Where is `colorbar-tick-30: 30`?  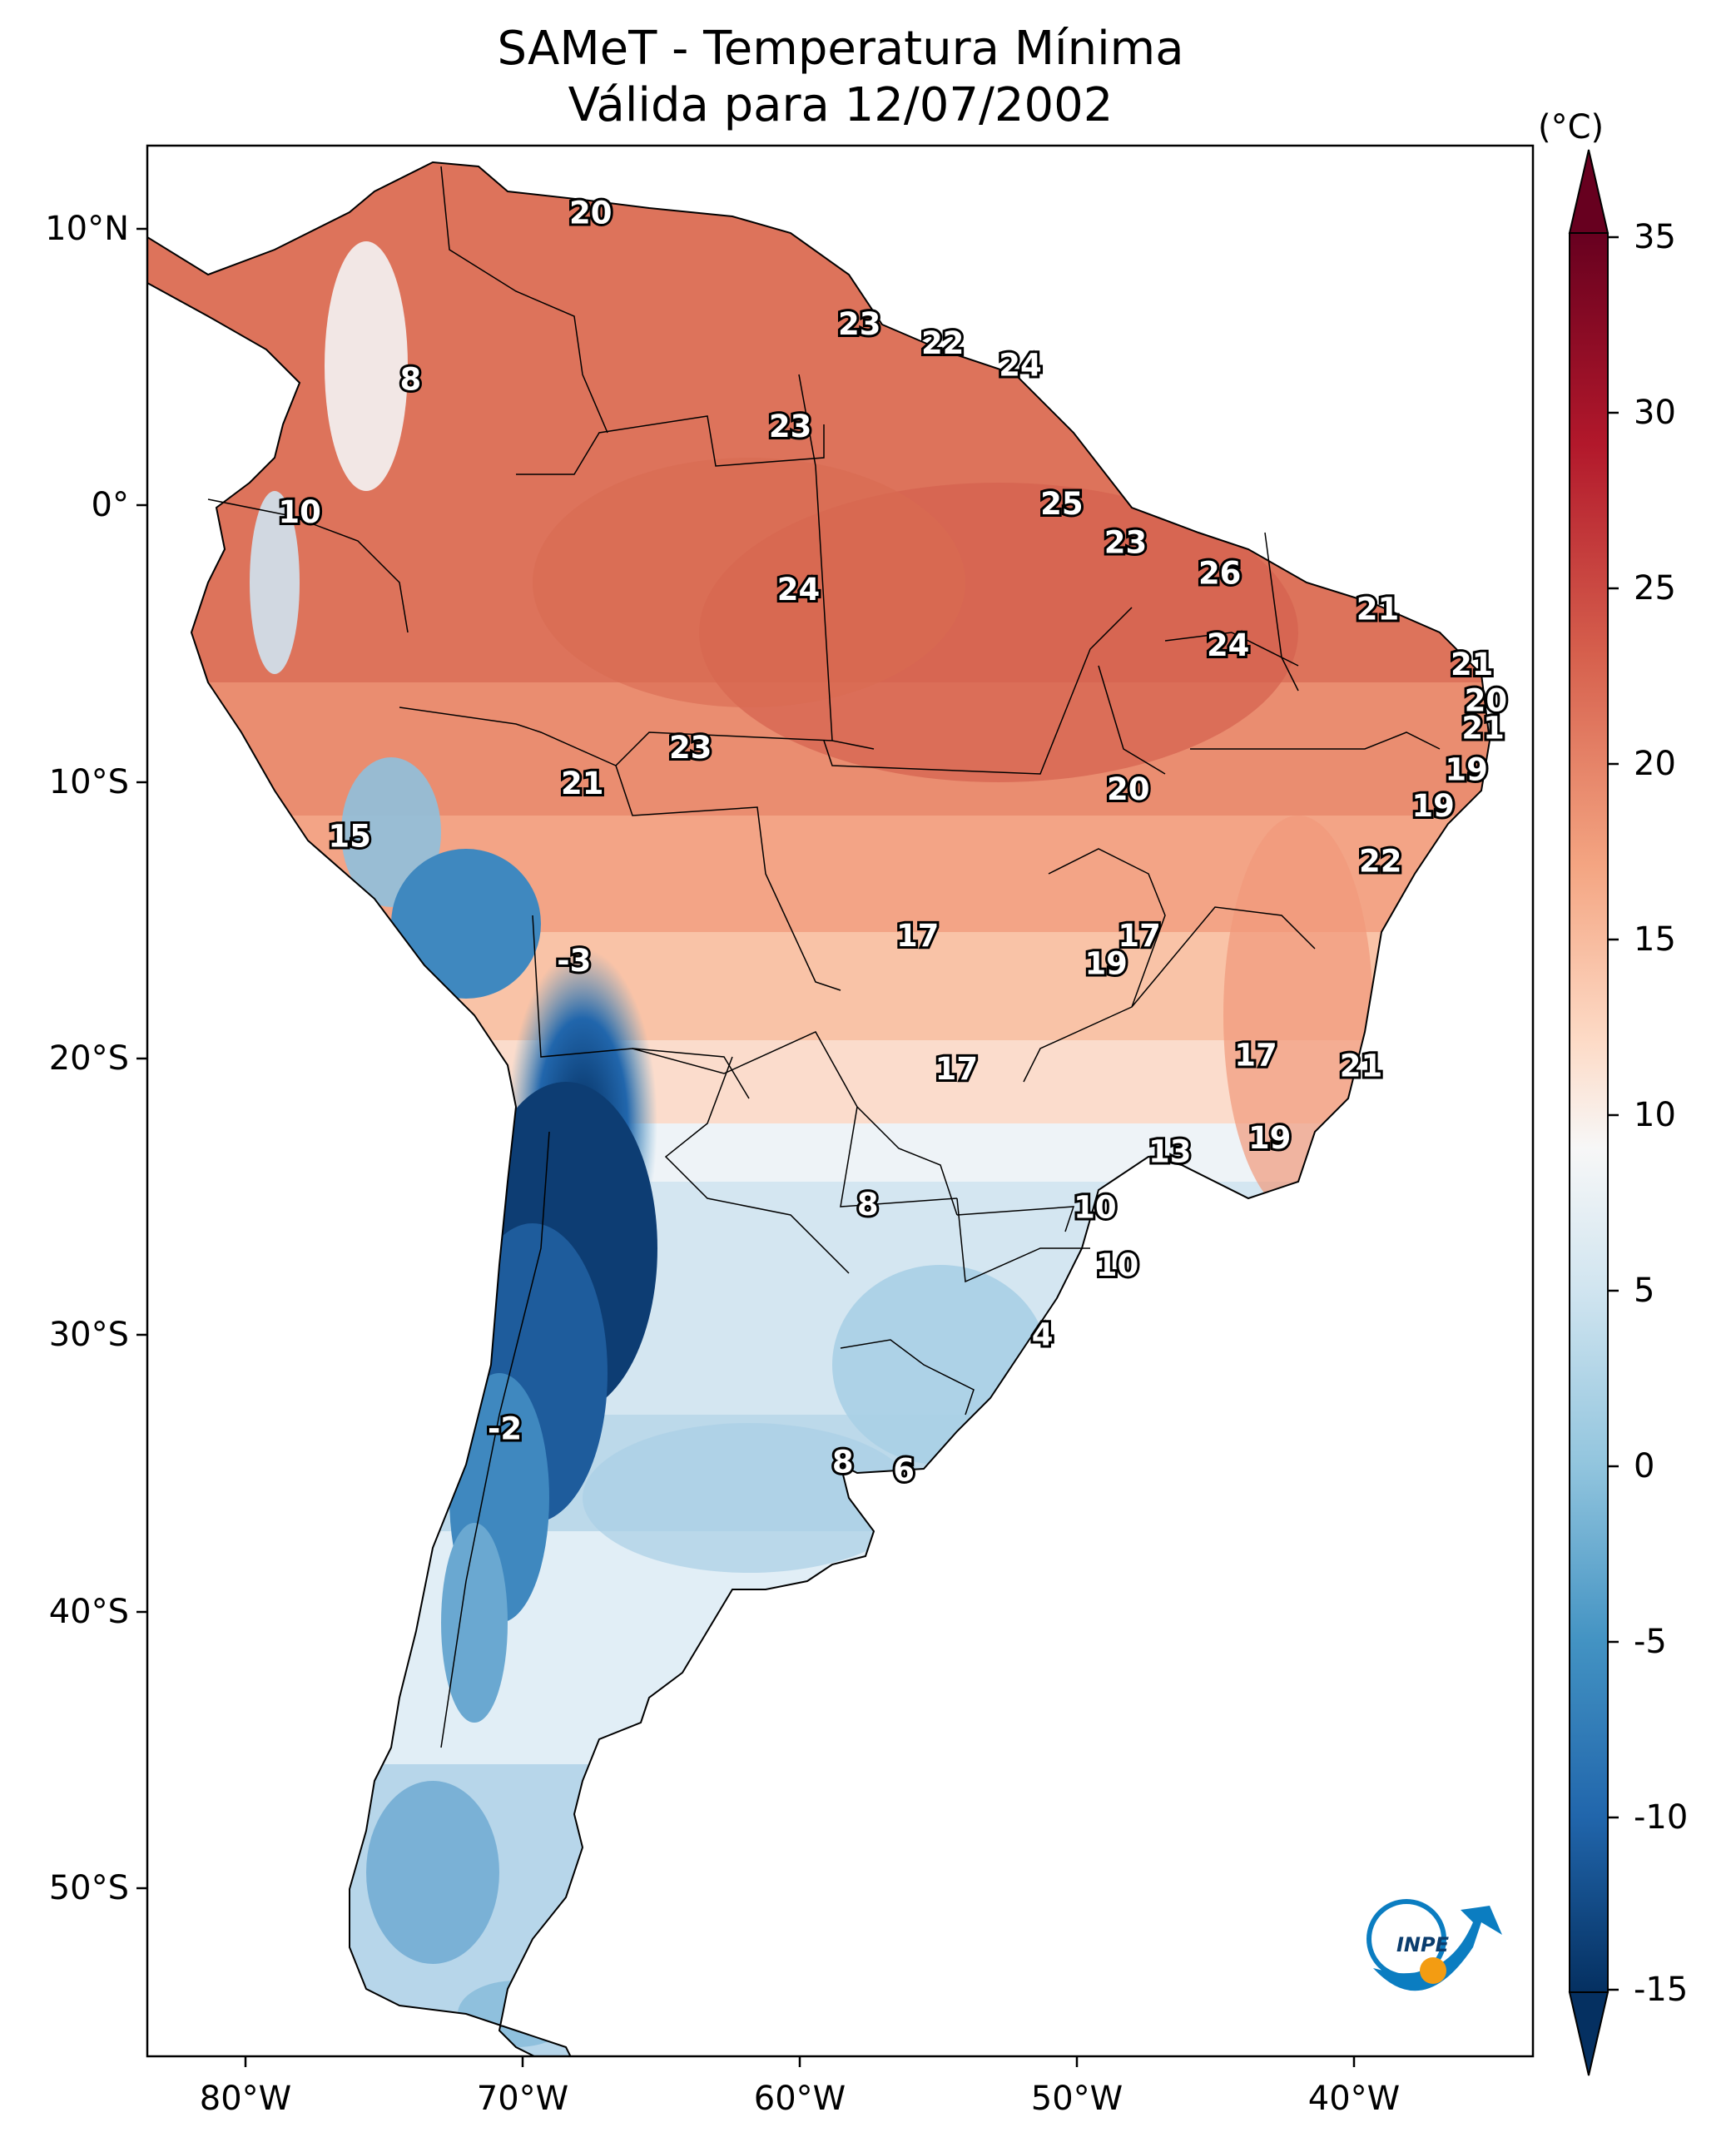
colorbar-tick-30: 30 is located at coordinates (1655, 413).